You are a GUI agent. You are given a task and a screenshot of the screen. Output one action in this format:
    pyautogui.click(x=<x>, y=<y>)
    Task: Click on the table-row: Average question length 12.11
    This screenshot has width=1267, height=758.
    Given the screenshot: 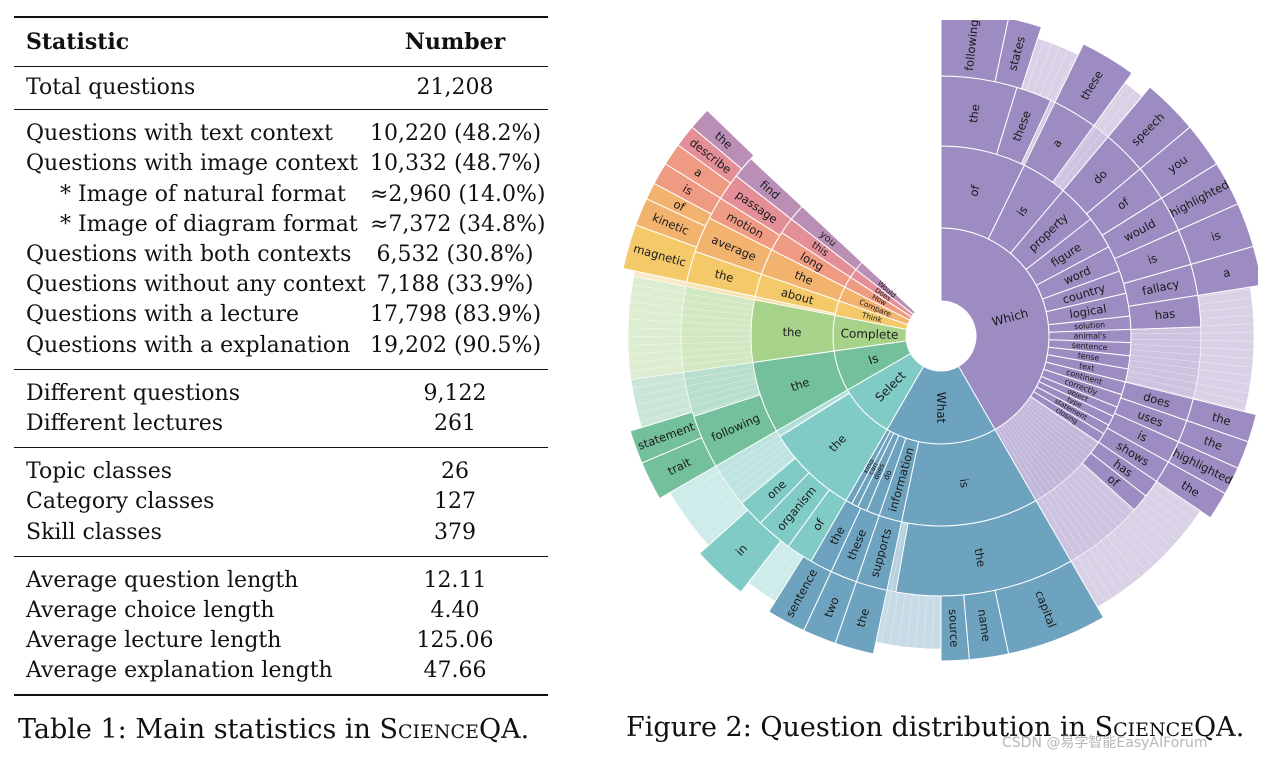 What is the action you would take?
    pyautogui.click(x=281, y=581)
    